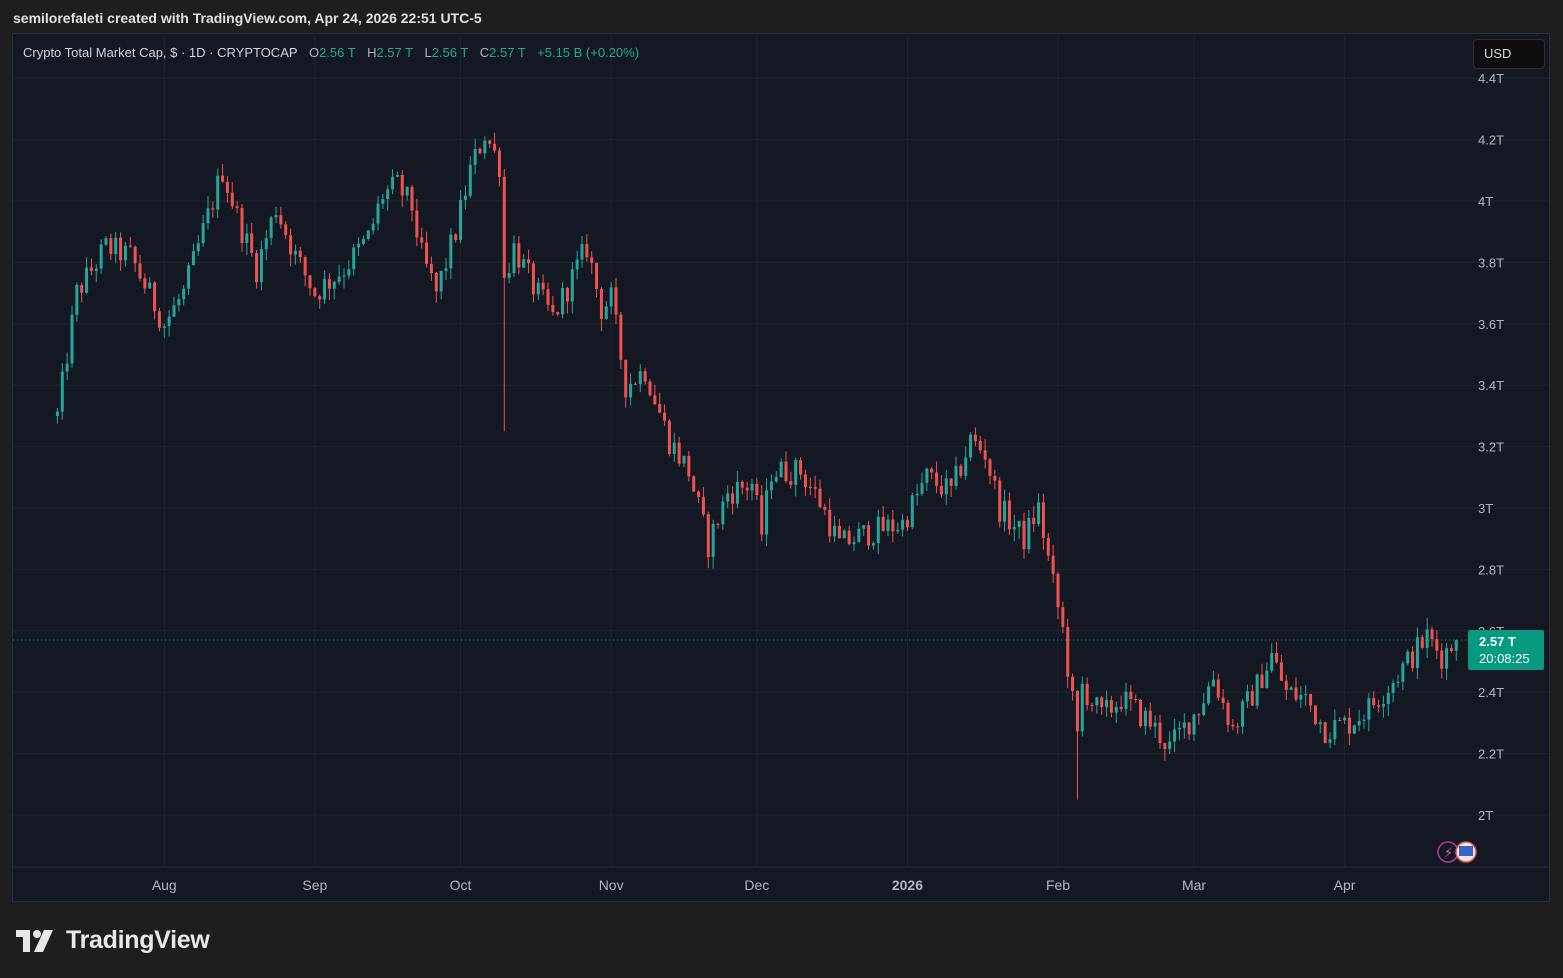 Image resolution: width=1563 pixels, height=978 pixels. What do you see at coordinates (1491, 754) in the screenshot?
I see `y-tick-label: 2.2T` at bounding box center [1491, 754].